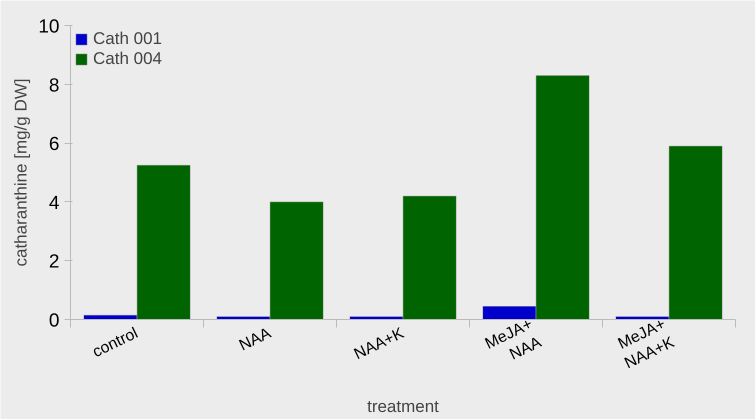 The height and width of the screenshot is (419, 755). I want to click on y-axis-title: catharanthine [mg/g DW], so click(20, 172).